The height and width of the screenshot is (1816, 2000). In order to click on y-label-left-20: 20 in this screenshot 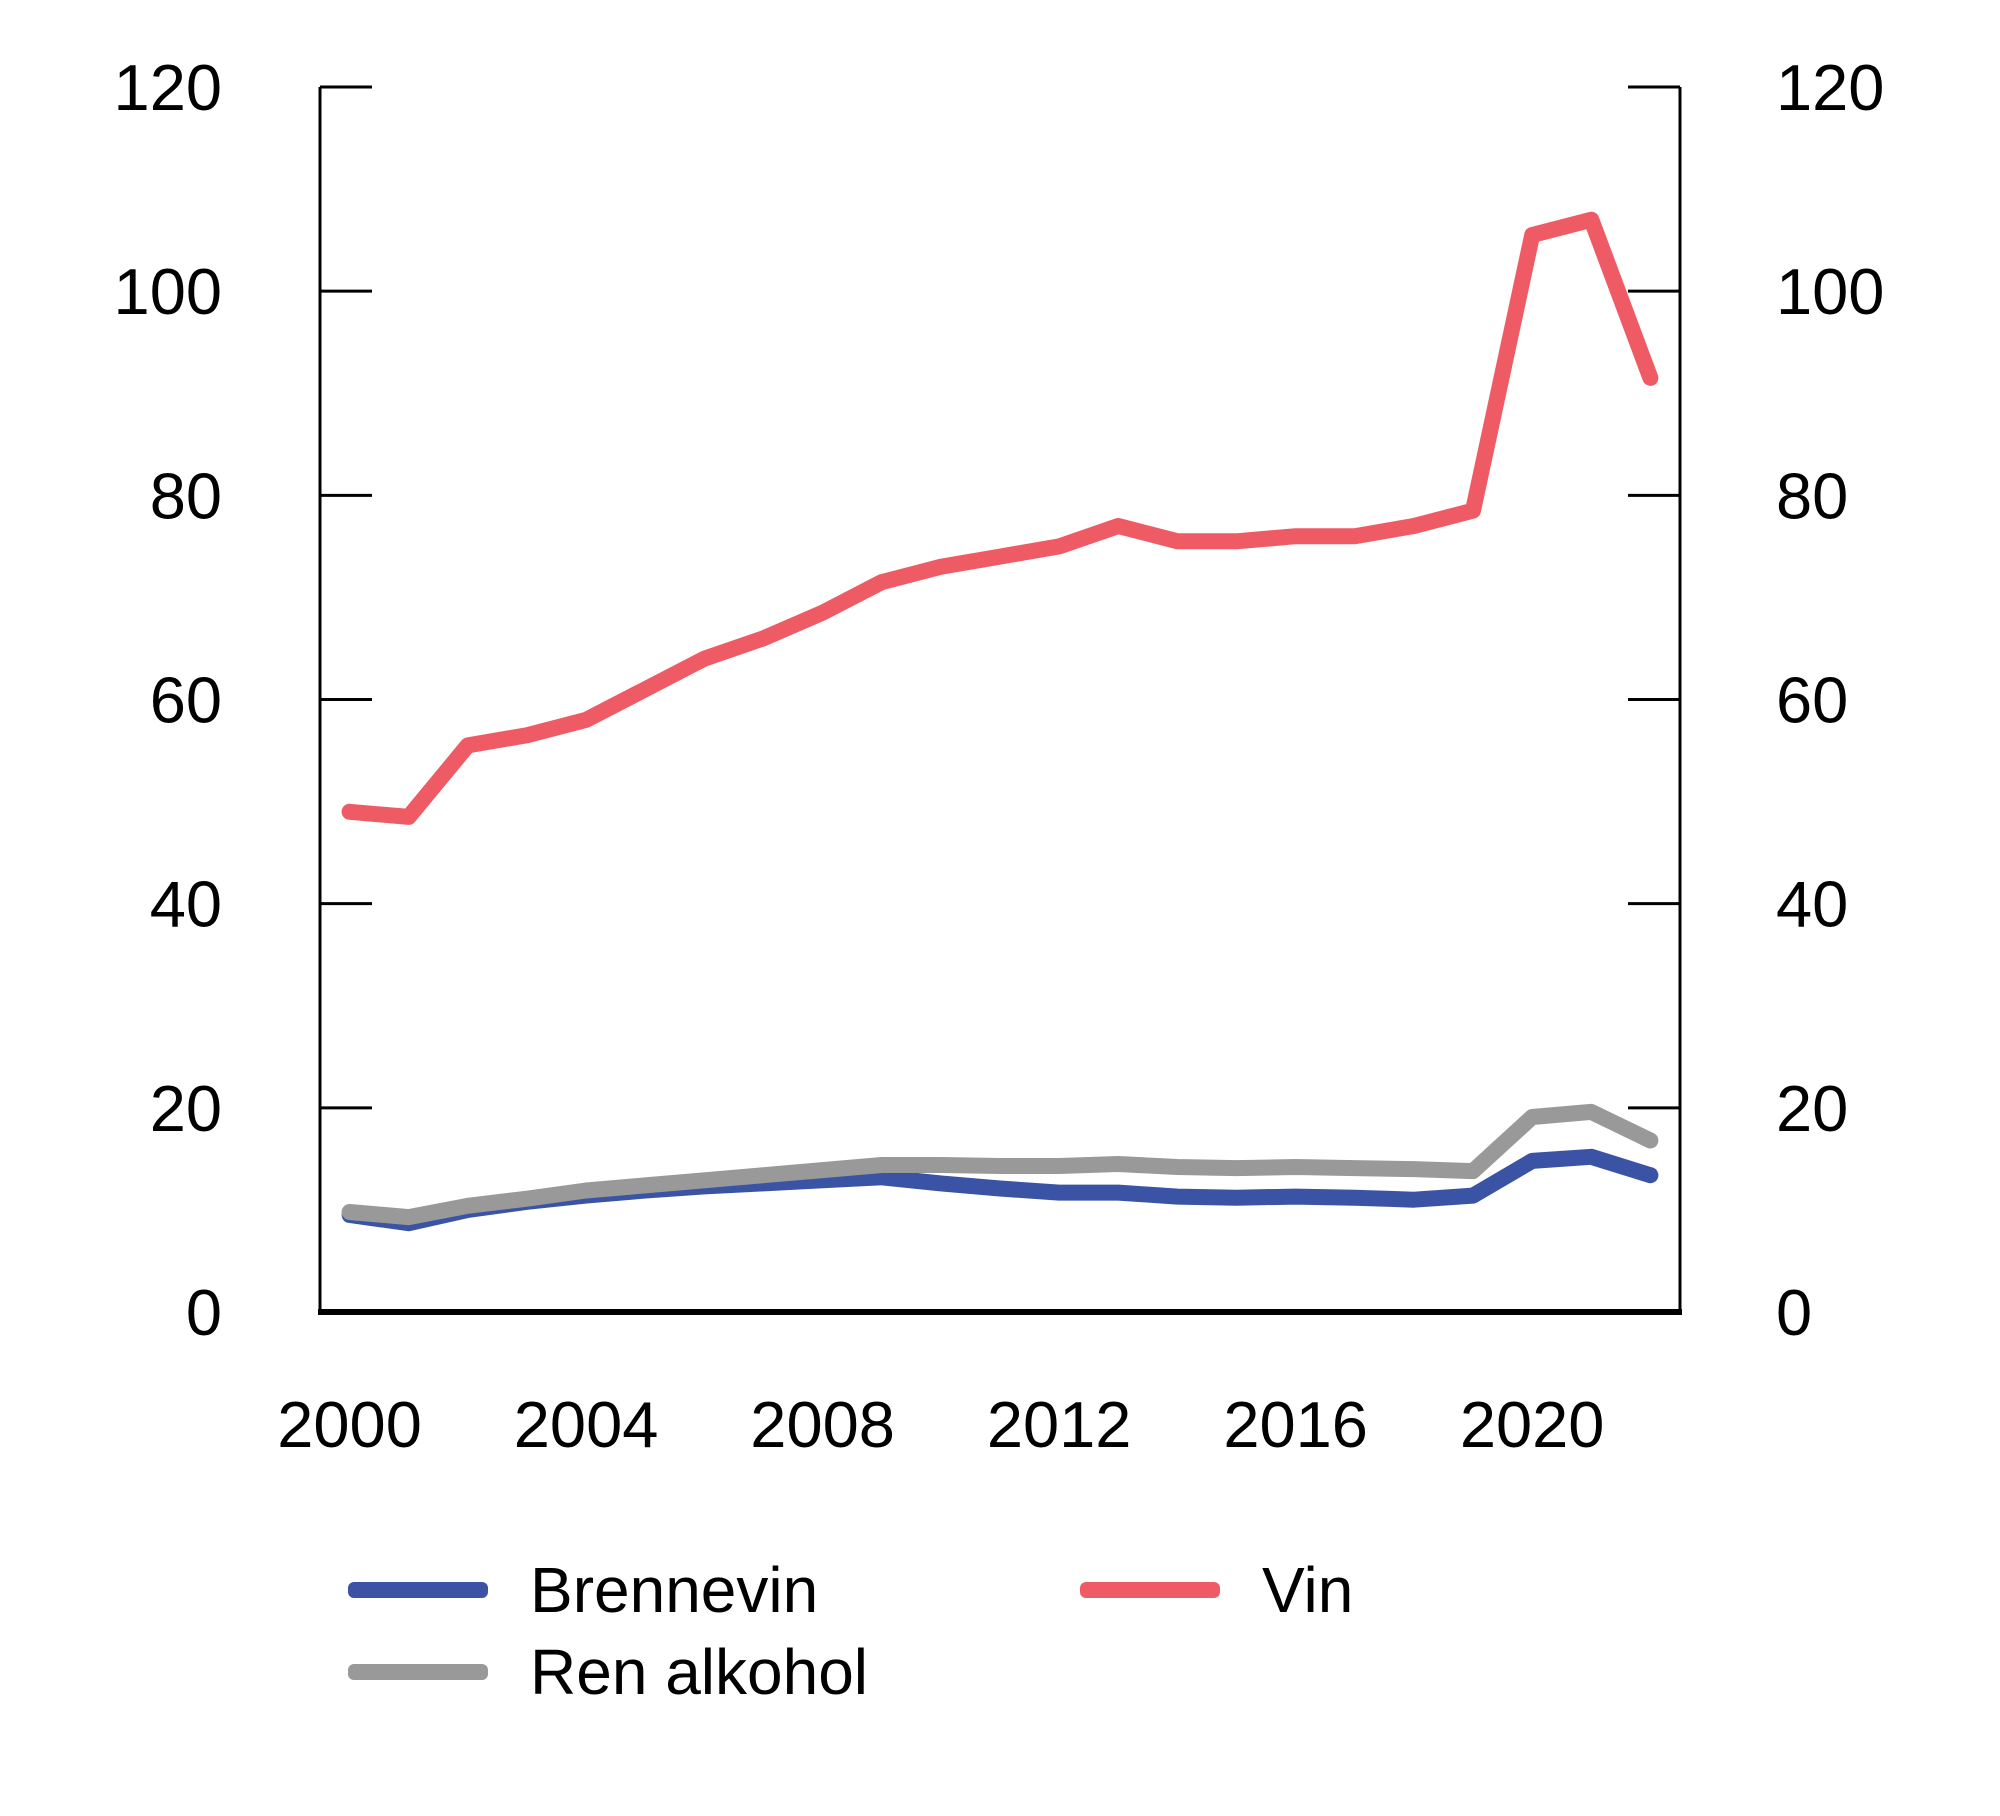, I will do `click(186, 1108)`.